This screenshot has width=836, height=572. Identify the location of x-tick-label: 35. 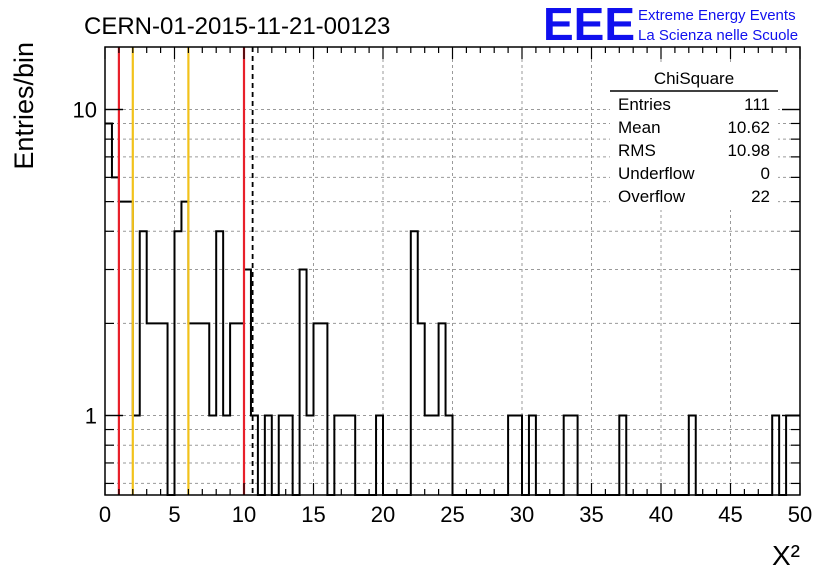
(591, 514).